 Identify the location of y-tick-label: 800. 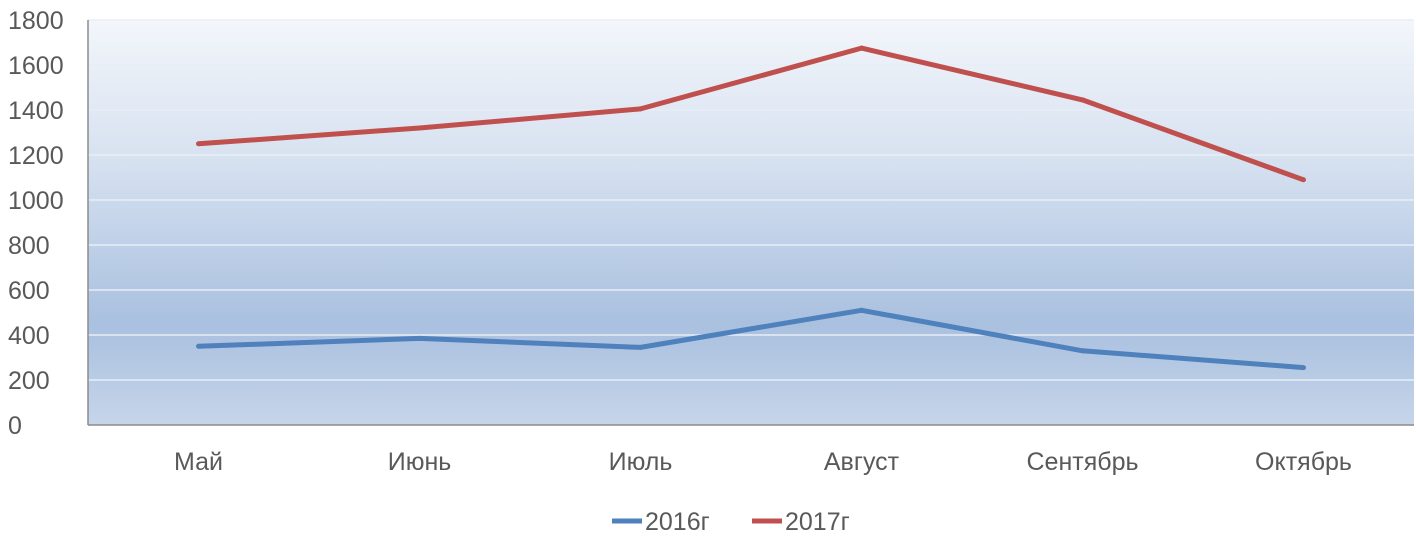
(29, 246).